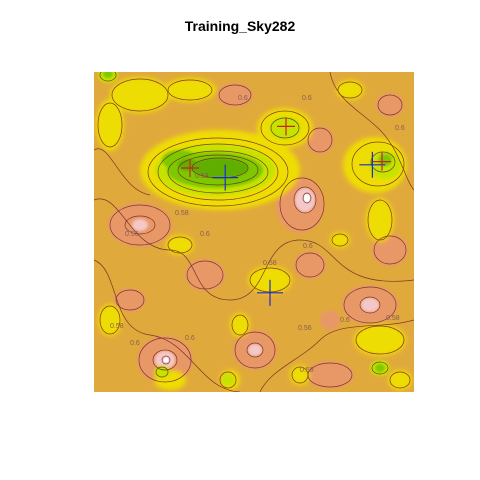  Describe the element at coordinates (236, 278) in the screenshot. I see `white-peaks` at that location.